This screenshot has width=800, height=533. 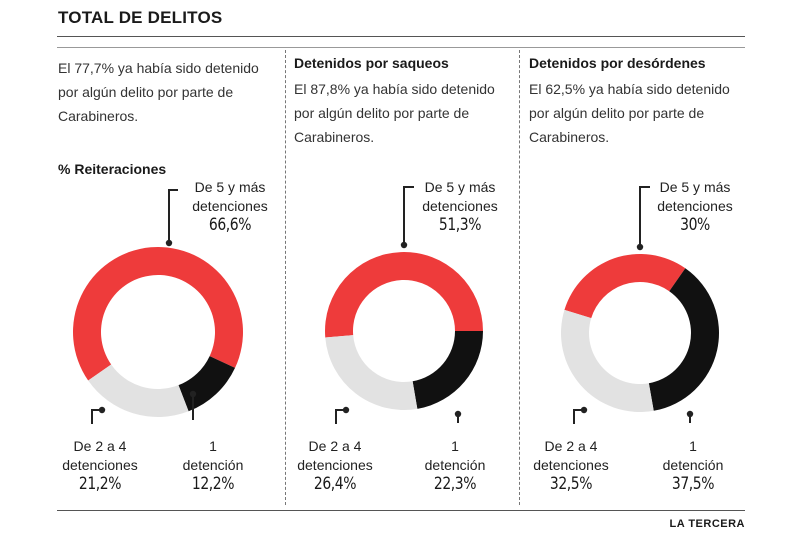 What do you see at coordinates (401, 510) in the screenshot?
I see `footer-divider` at bounding box center [401, 510].